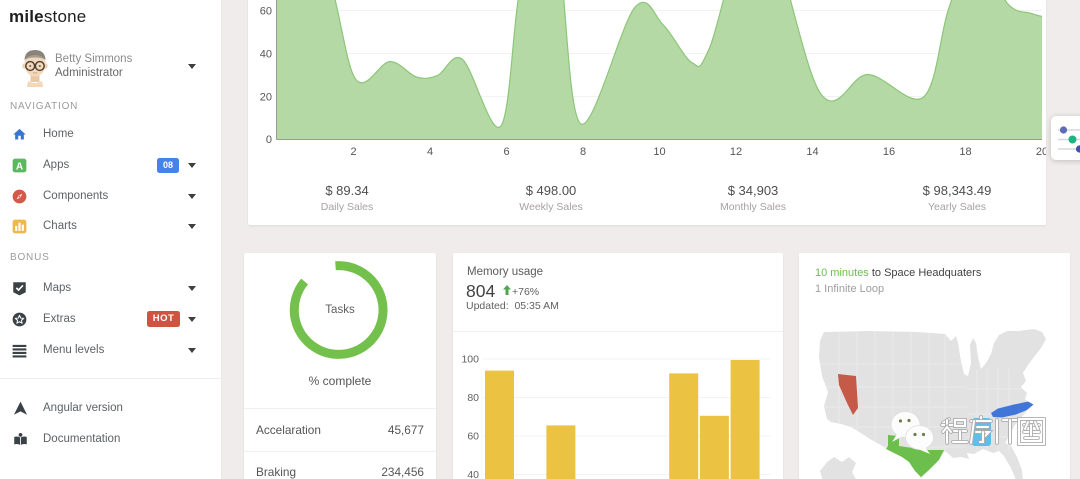 The image size is (1080, 479). I want to click on svg-text: A, so click(19, 166).